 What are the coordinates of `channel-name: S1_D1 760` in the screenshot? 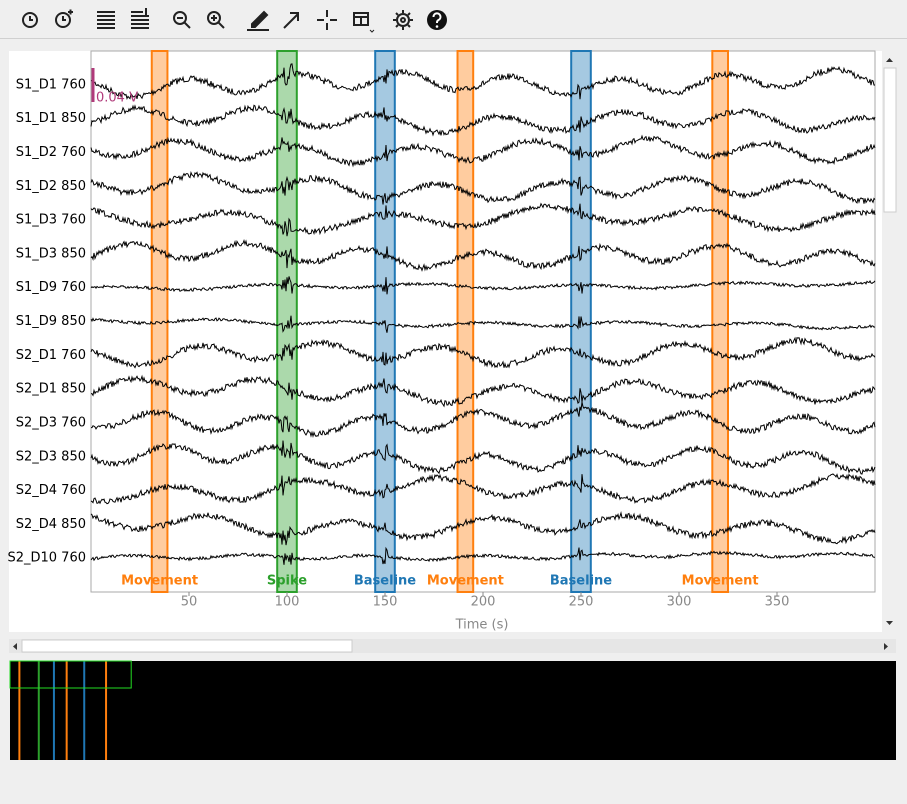 It's located at (51, 84).